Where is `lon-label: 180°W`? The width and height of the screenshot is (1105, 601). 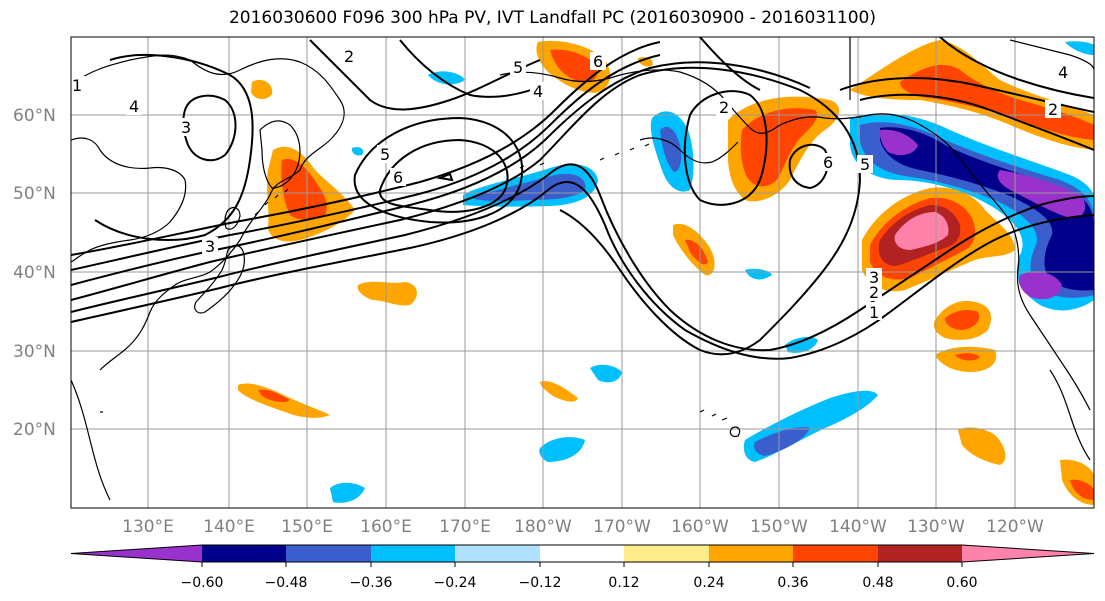 lon-label: 180°W is located at coordinates (543, 527).